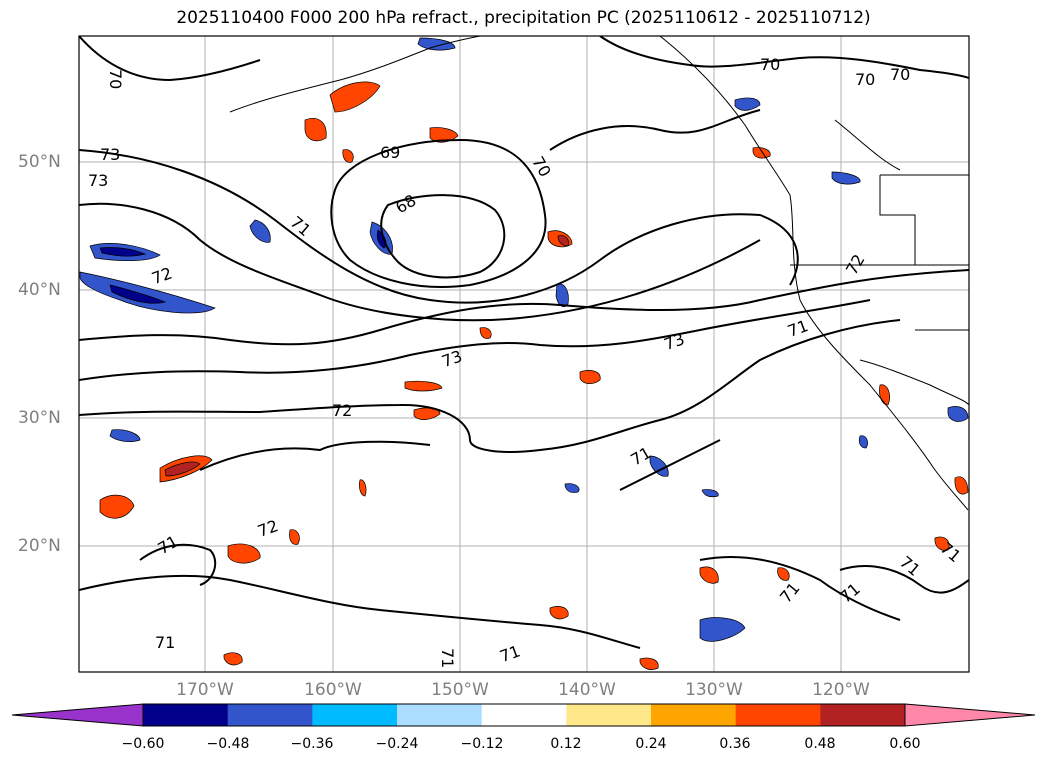  I want to click on colorbar-tick: −0.24, so click(397, 744).